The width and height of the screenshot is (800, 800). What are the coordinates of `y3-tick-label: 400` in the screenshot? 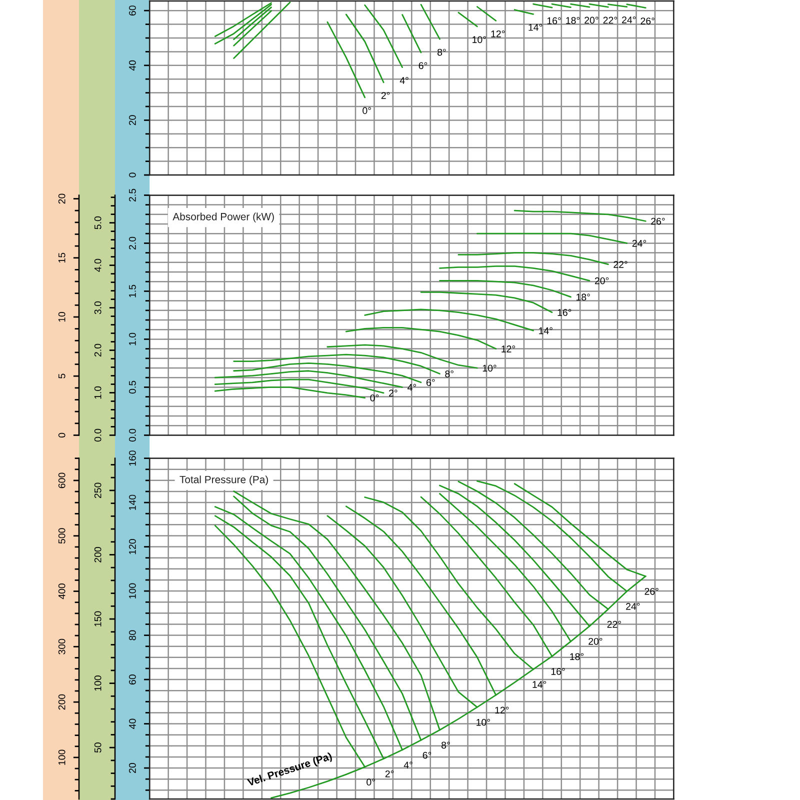 It's located at (62, 592).